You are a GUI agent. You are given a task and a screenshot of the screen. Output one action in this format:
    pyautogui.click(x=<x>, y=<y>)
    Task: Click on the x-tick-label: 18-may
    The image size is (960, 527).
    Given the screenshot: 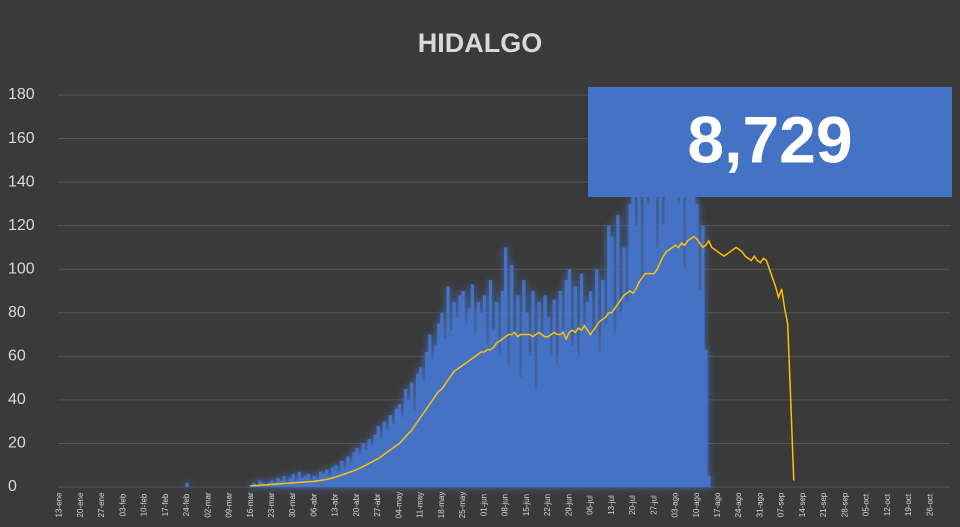 What is the action you would take?
    pyautogui.click(x=441, y=505)
    